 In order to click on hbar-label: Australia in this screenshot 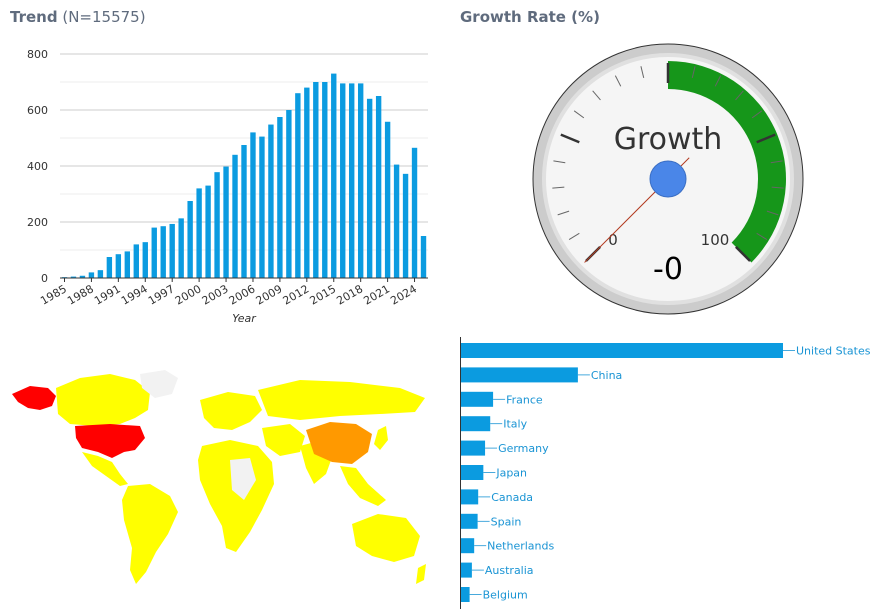, I will do `click(509, 570)`.